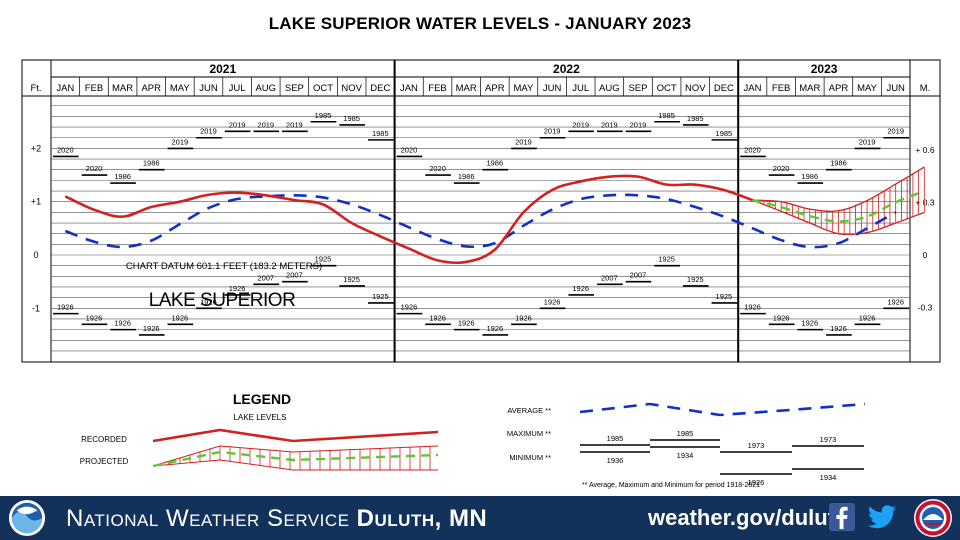  Describe the element at coordinates (809, 88) in the screenshot. I see `month-label: MAR` at that location.